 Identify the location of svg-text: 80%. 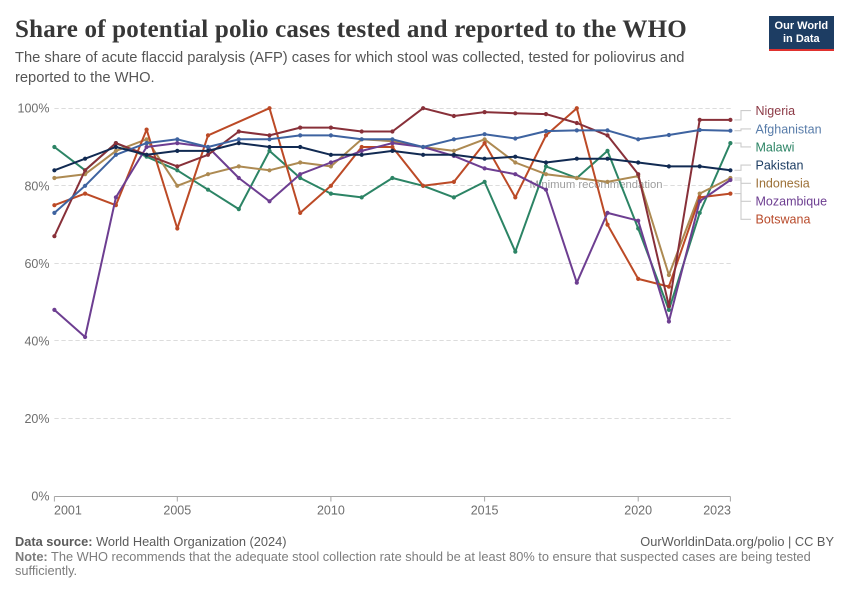
(36, 186).